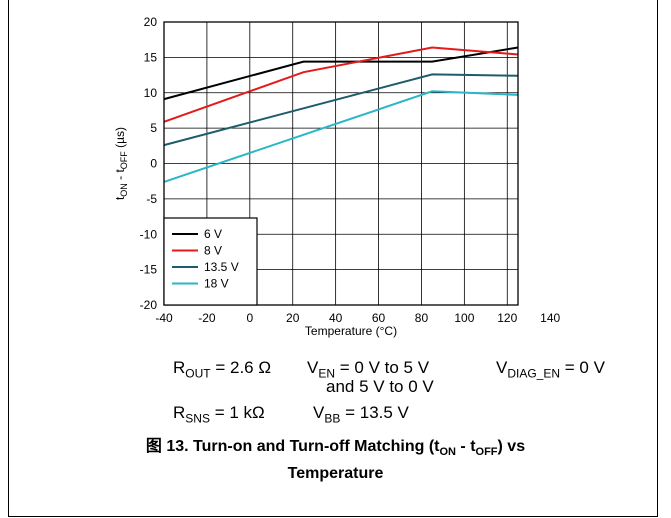  What do you see at coordinates (121, 163) in the screenshot?
I see `y-axis-label: tON - tOFF (µs)` at bounding box center [121, 163].